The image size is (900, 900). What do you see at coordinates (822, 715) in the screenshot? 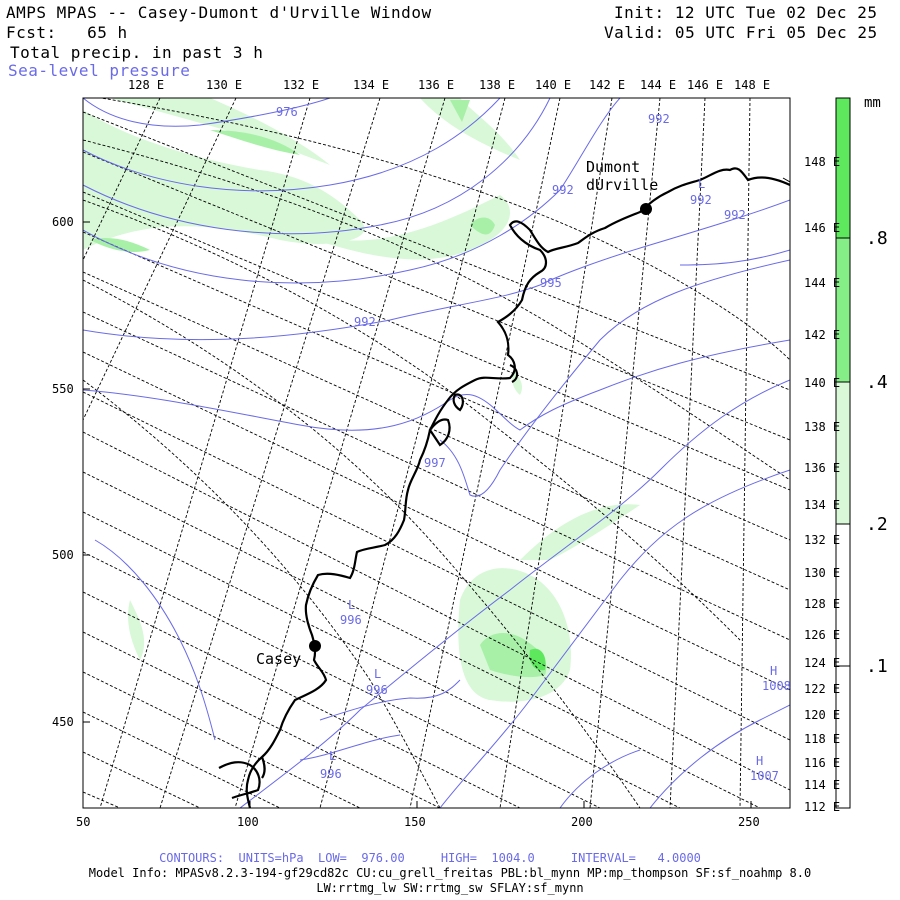
I see `right-lon-label: 120 E` at bounding box center [822, 715].